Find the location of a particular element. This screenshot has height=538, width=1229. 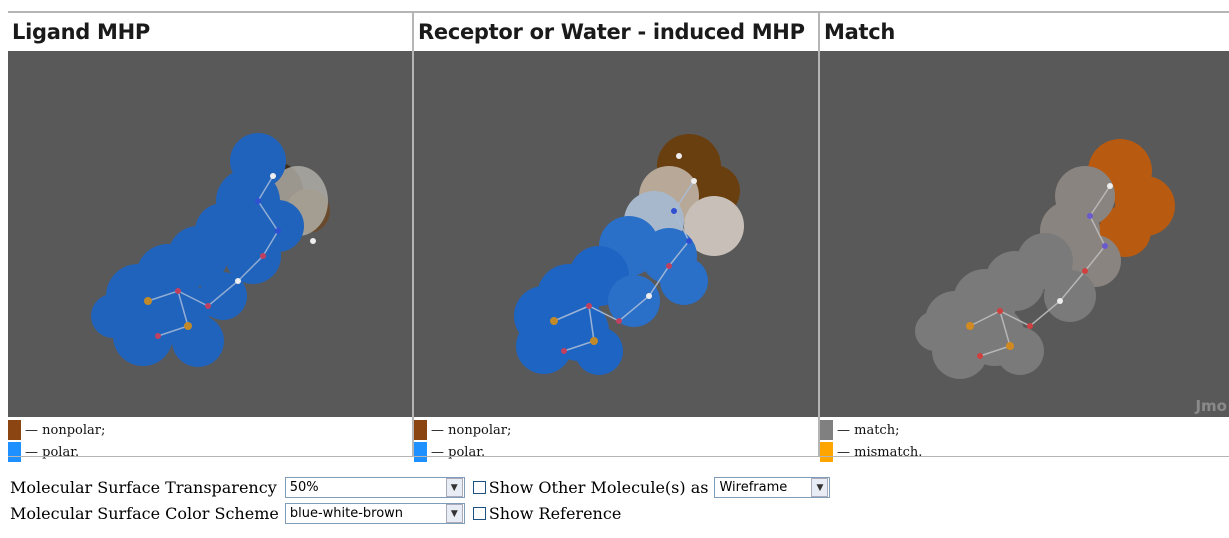

transparency-select: 50% ▼ is located at coordinates (374, 487).